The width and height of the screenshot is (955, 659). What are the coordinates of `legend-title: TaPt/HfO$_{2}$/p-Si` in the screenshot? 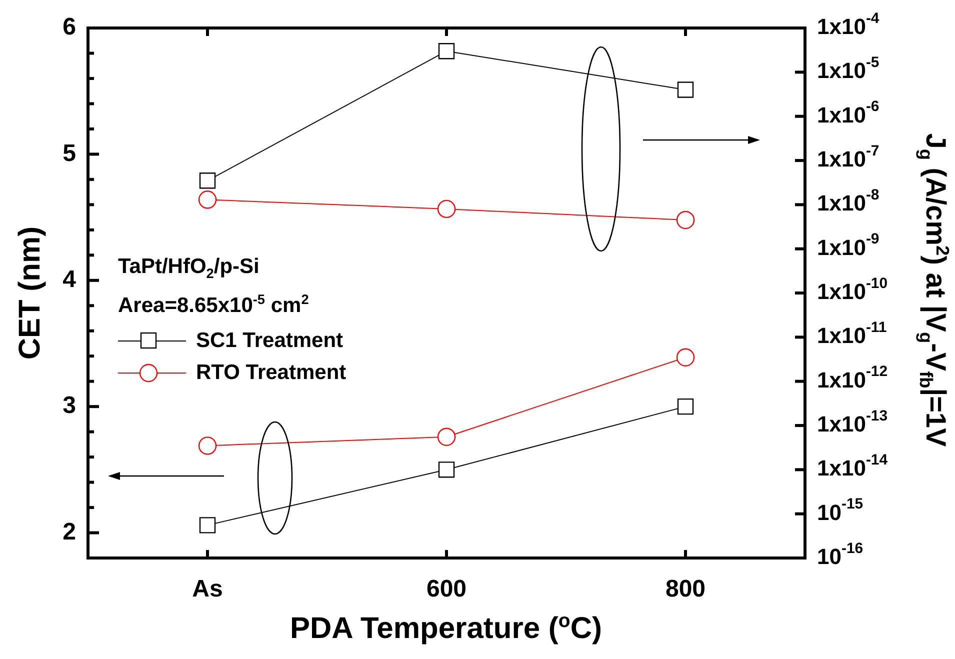 It's located at (189, 269).